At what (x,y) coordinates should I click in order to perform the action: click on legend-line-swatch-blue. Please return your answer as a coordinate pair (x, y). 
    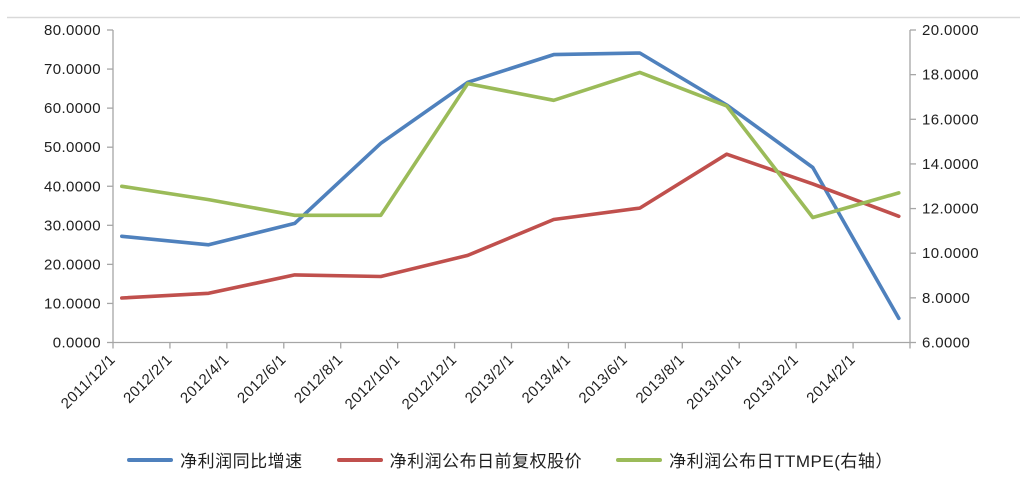
    Looking at the image, I should click on (150, 459).